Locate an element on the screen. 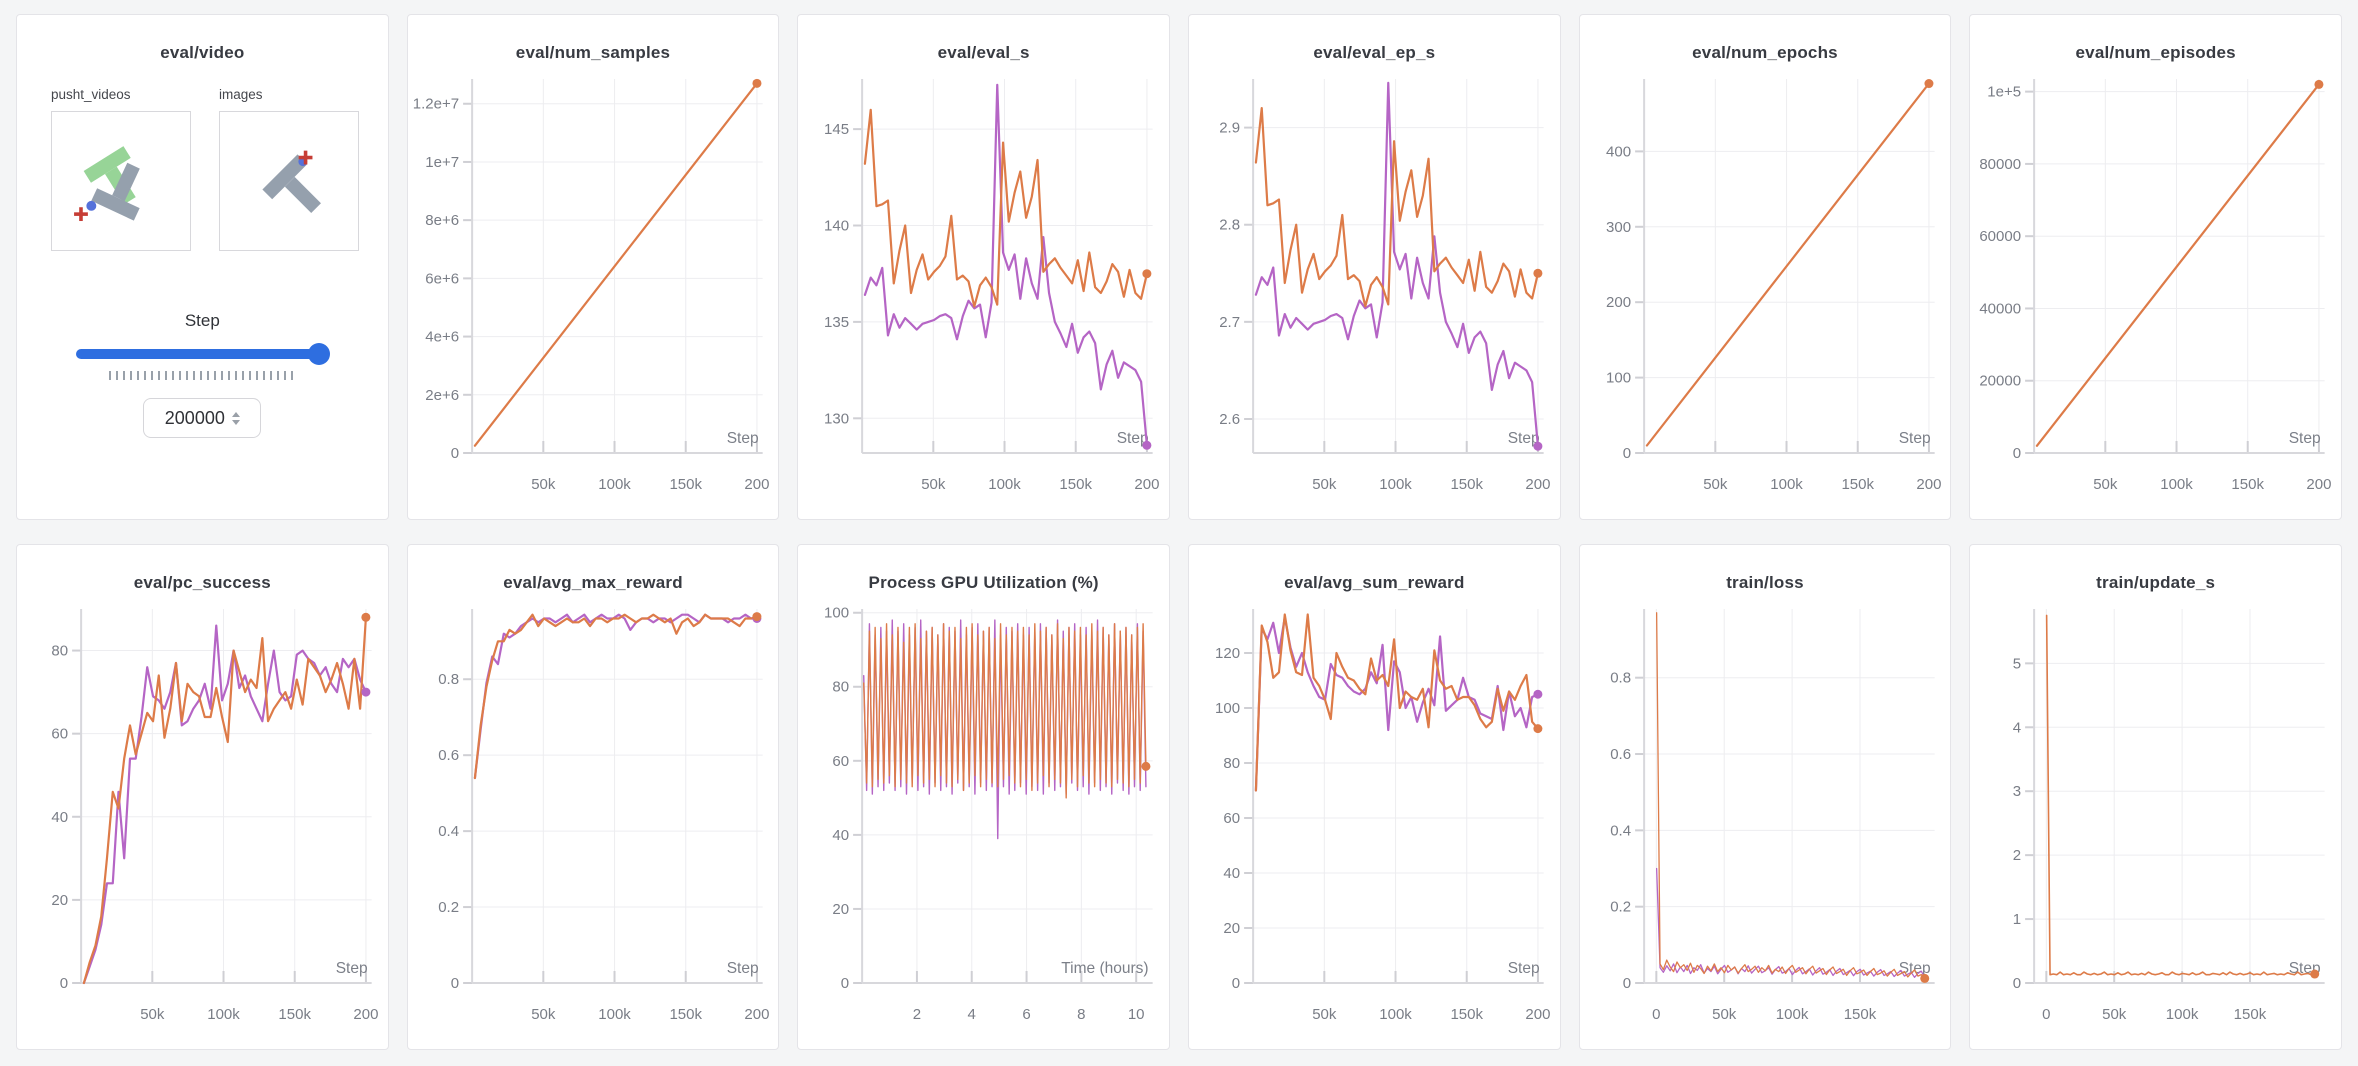 The width and height of the screenshot is (2358, 1066). step-input: 200000 is located at coordinates (202, 418).